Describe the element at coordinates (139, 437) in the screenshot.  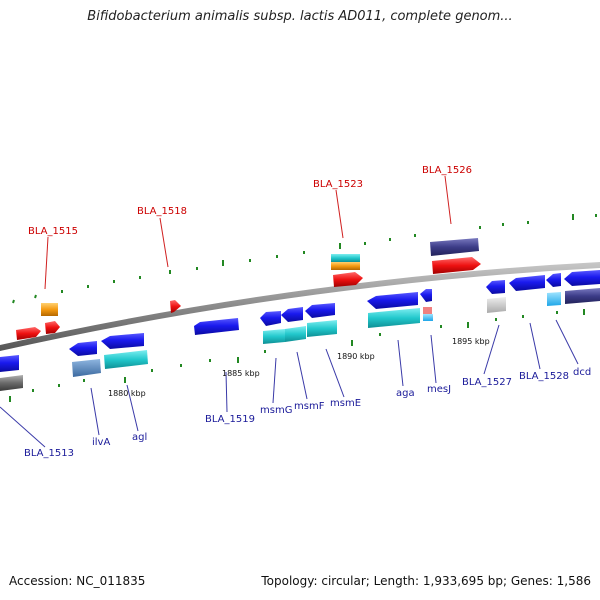
I see `gene-label: agl` at that location.